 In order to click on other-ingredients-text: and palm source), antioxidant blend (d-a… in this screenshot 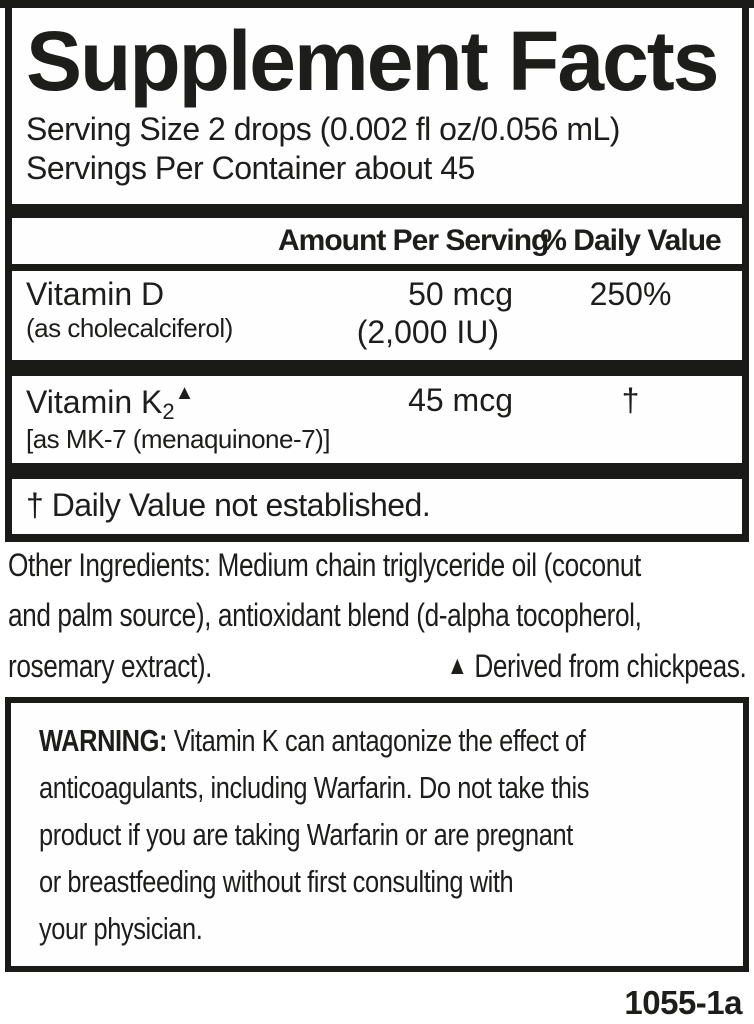, I will do `click(325, 615)`.